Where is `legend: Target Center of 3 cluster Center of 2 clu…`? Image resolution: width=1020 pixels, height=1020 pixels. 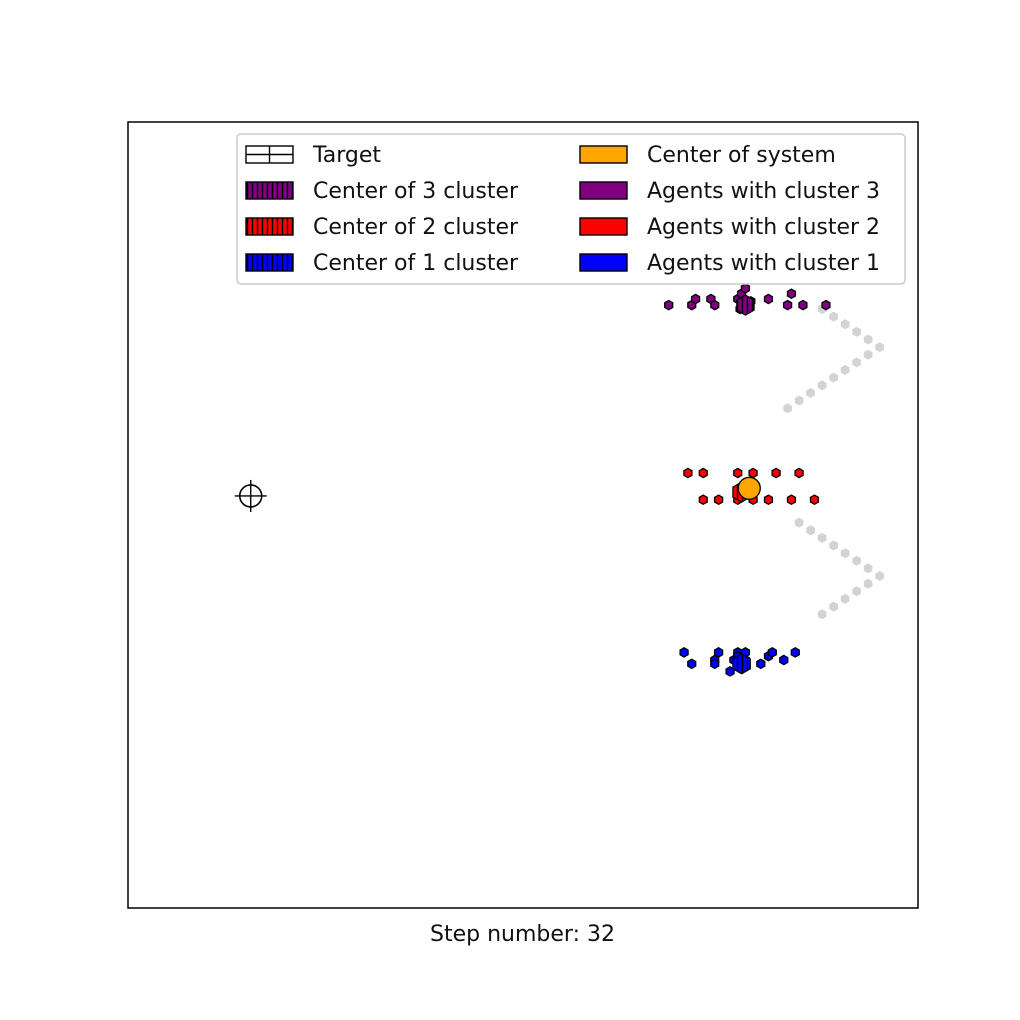
legend: Target Center of 3 cluster Center of 2 clu… is located at coordinates (571, 209).